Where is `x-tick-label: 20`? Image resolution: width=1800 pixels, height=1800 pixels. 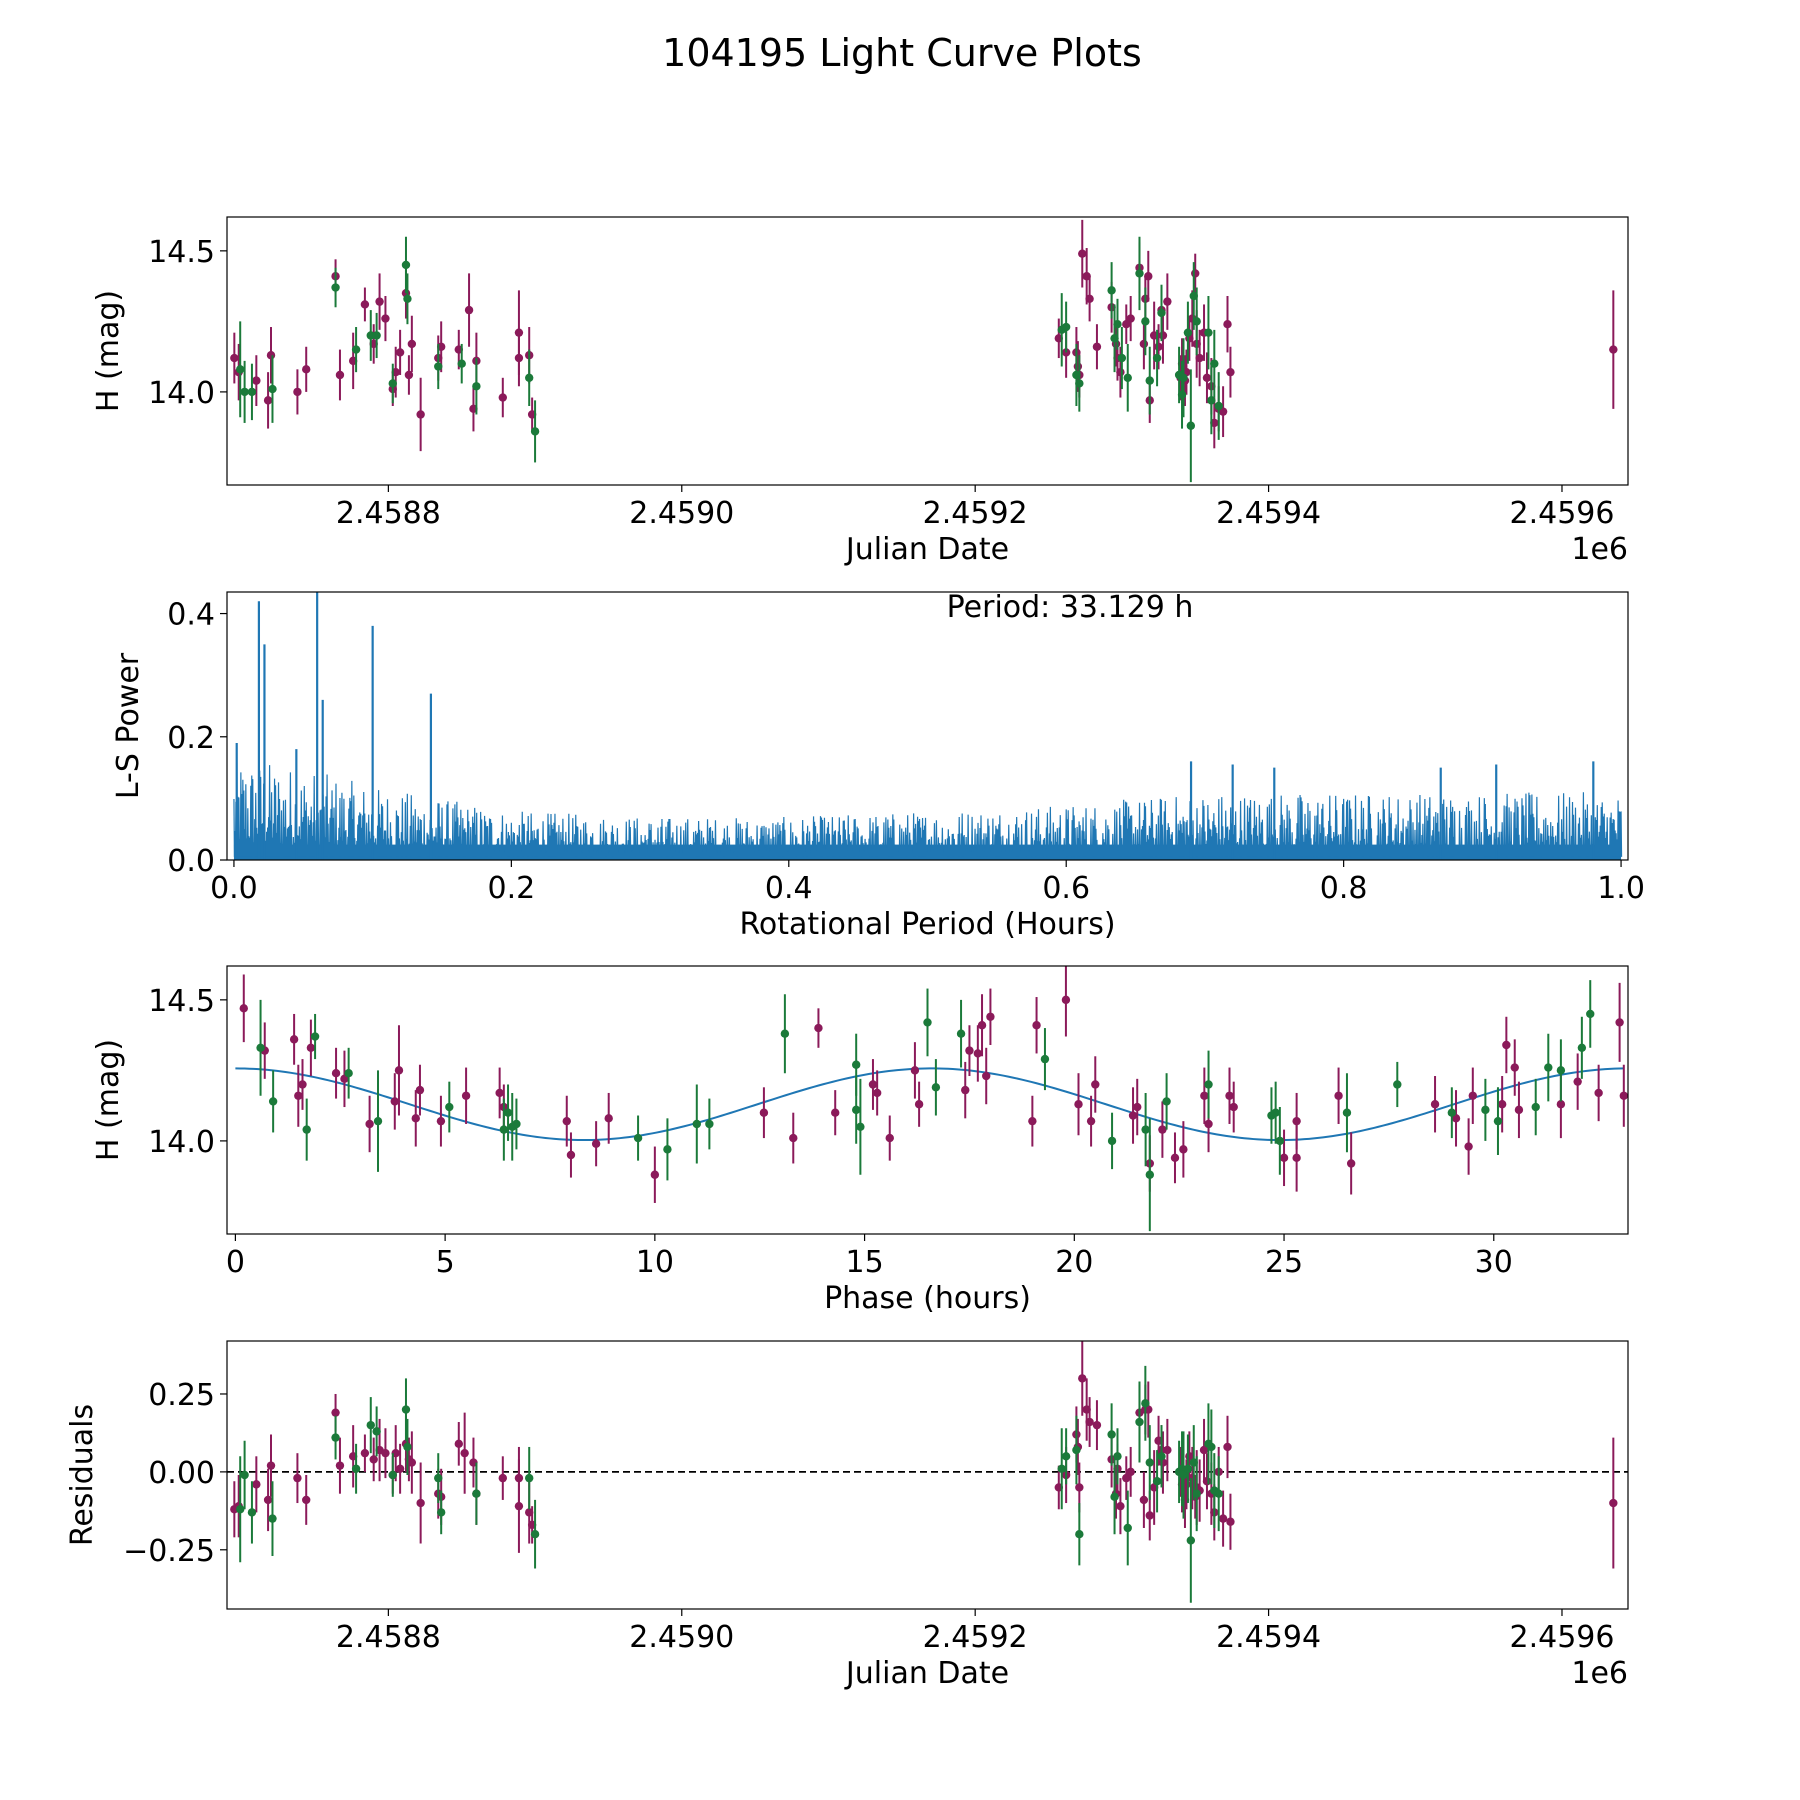
x-tick-label: 20 is located at coordinates (1074, 1262).